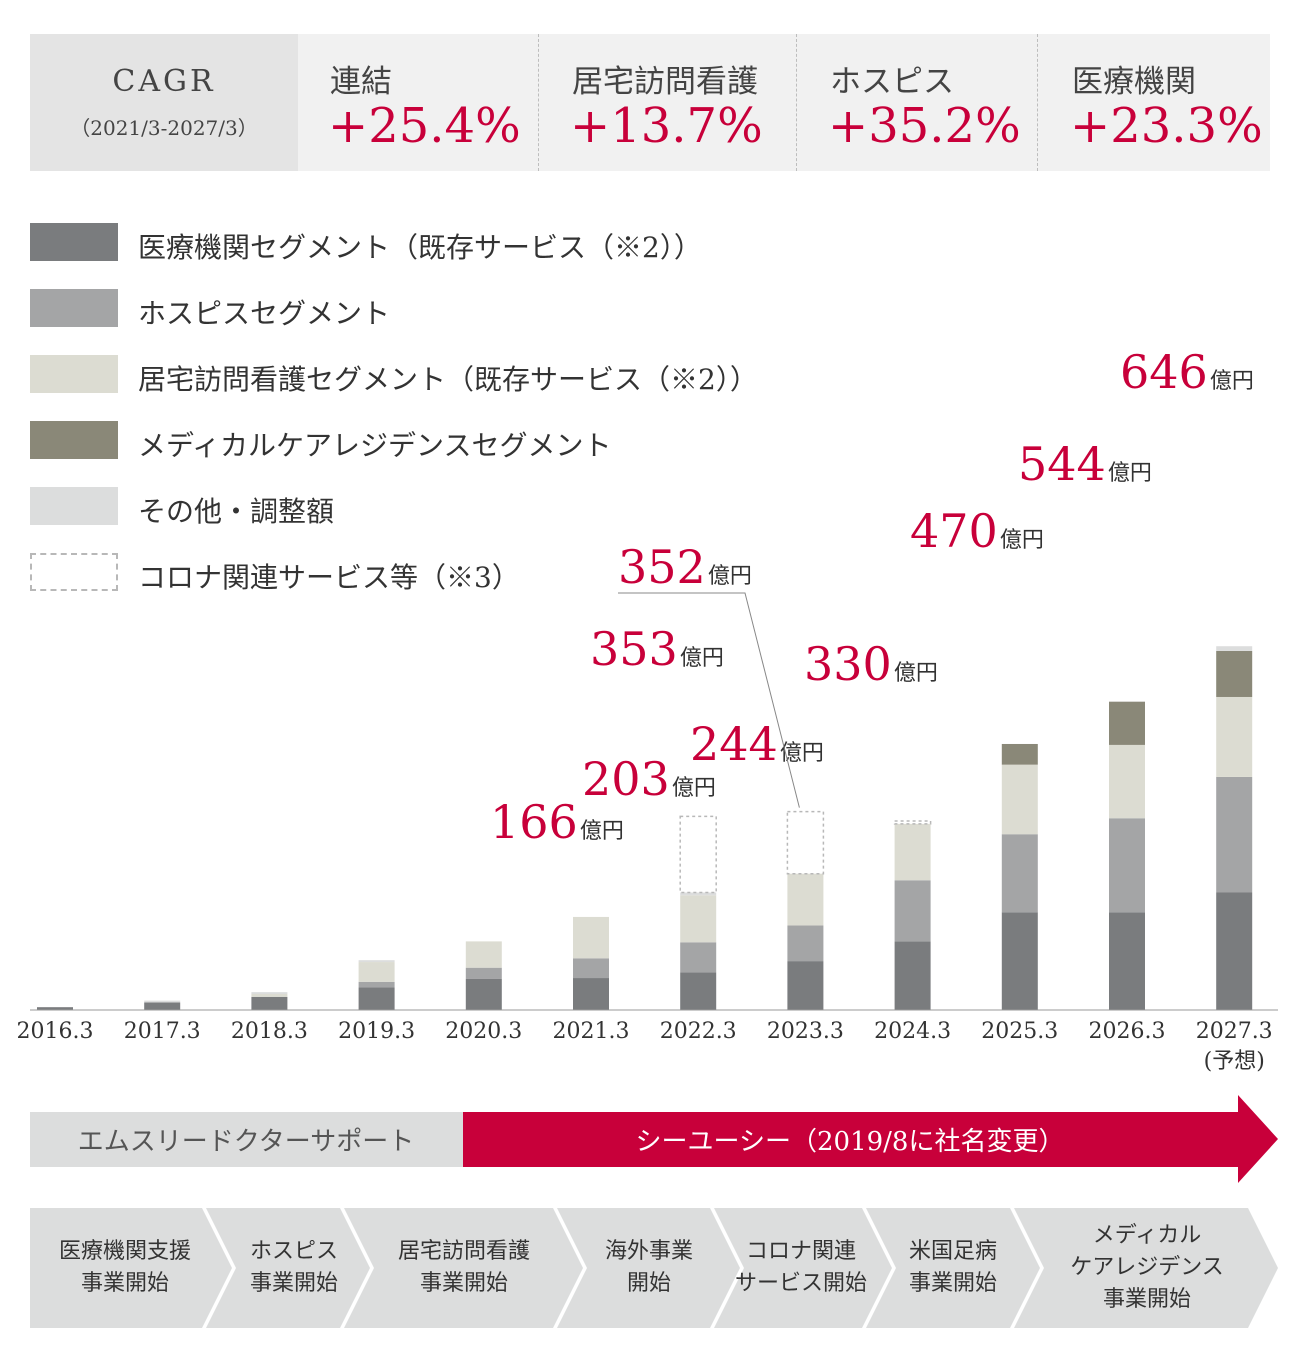  Describe the element at coordinates (685, 567) in the screenshot. I see `total-label: 352億円` at that location.